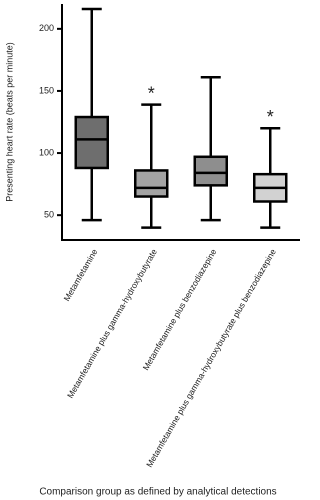 This screenshot has width=320, height=500. What do you see at coordinates (46, 28) in the screenshot?
I see `y-tick-label: 200` at bounding box center [46, 28].